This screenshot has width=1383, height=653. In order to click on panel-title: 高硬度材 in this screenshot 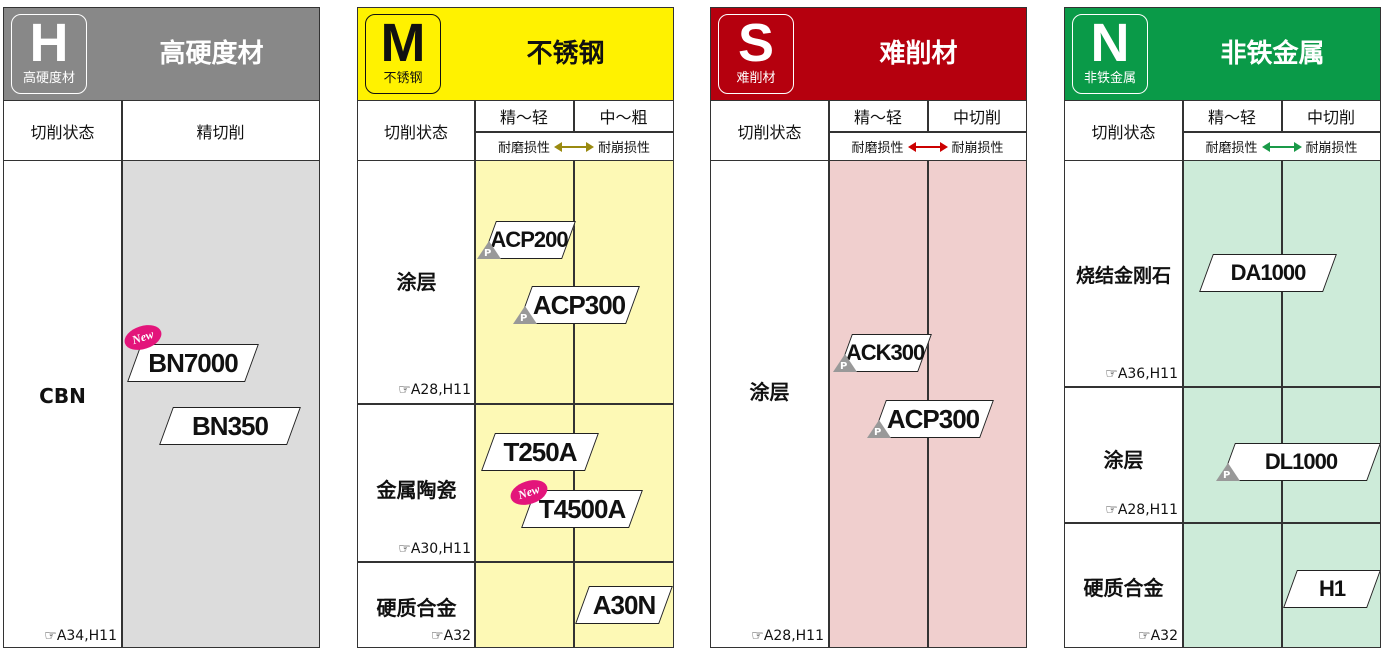, I will do `click(211, 54)`.